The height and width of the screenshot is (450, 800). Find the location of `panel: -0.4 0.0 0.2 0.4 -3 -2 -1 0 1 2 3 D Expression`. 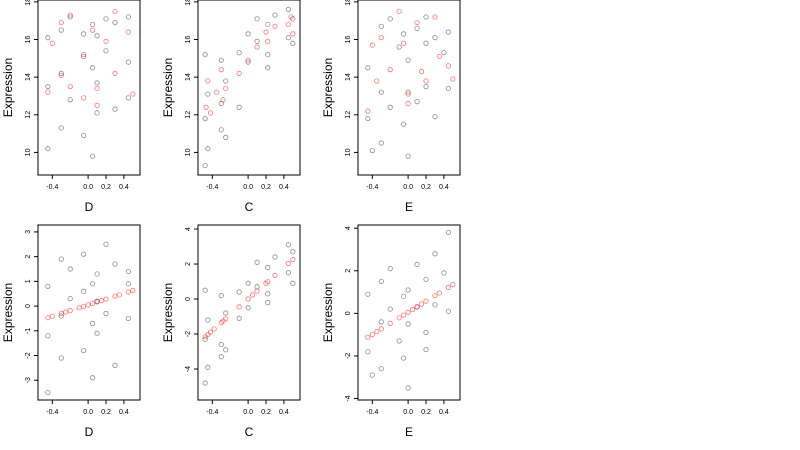

panel: -0.4 0.0 0.2 0.4 -3 -2 -1 0 1 2 3 D Expression is located at coordinates (71, 331).